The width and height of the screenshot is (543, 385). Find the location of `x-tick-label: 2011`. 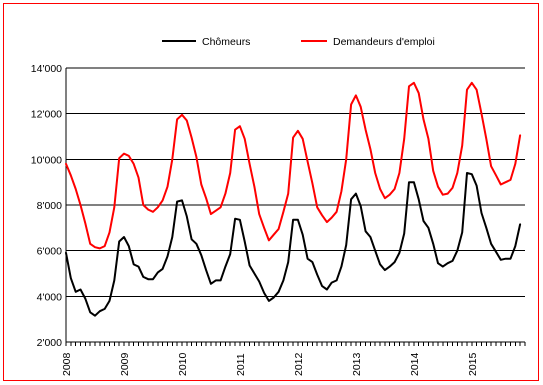

x-tick-label: 2011 is located at coordinates (241, 364).